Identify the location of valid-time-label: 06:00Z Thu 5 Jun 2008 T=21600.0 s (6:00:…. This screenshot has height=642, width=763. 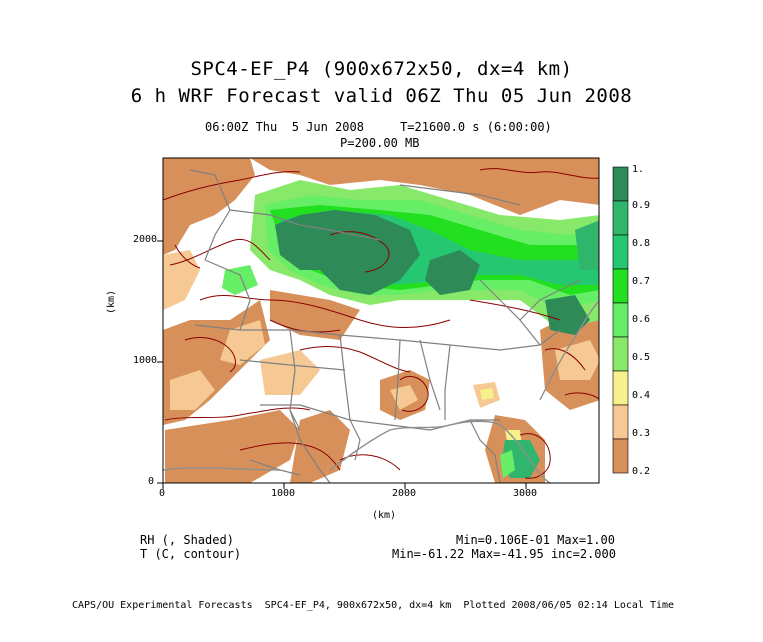
(378, 127).